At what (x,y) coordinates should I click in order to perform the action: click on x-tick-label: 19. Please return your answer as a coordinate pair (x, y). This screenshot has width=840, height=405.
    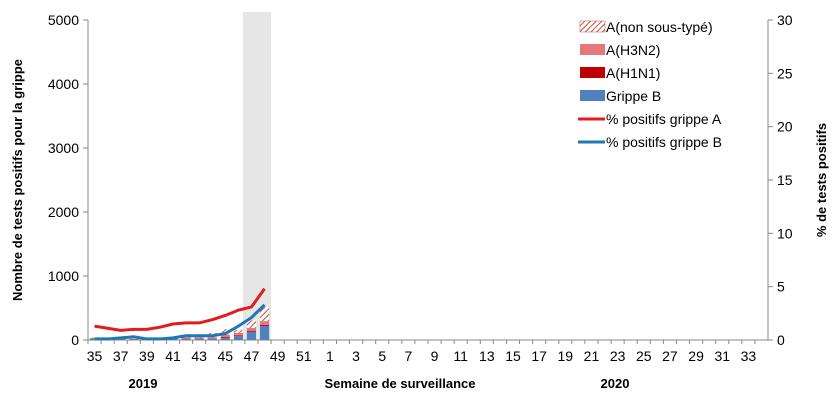
    Looking at the image, I should click on (566, 356).